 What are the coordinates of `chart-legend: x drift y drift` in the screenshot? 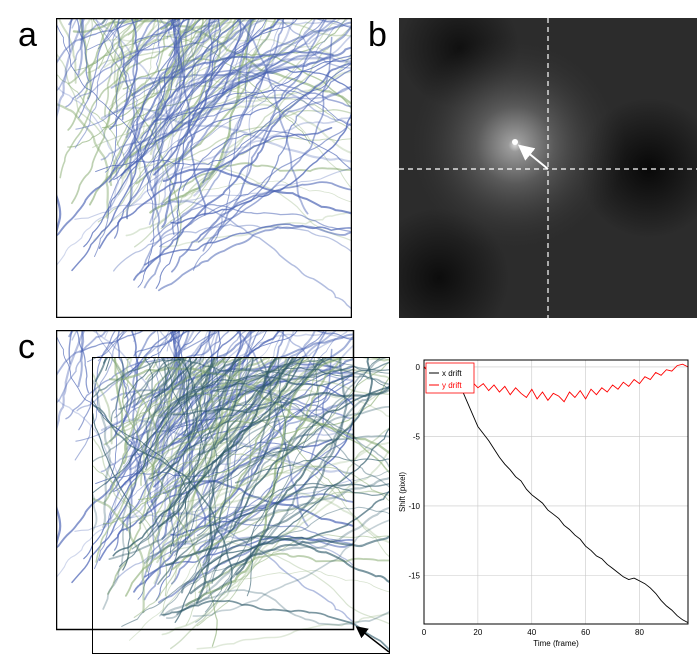 It's located at (450, 378).